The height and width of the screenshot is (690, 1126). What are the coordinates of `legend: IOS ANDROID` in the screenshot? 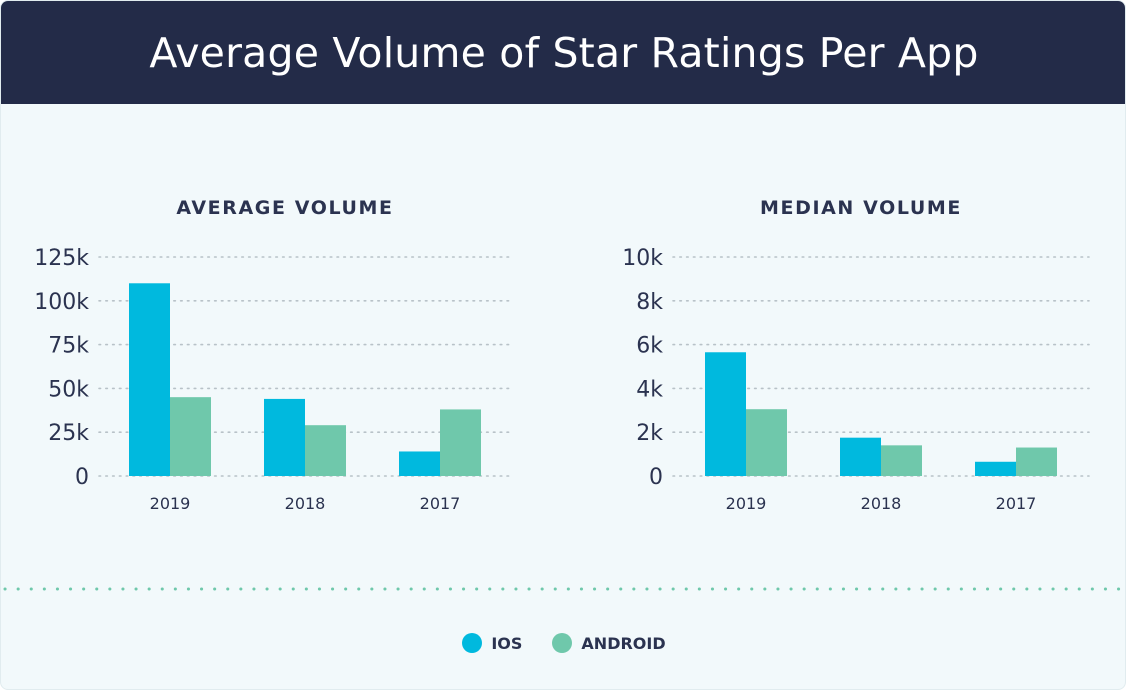 It's located at (563, 643).